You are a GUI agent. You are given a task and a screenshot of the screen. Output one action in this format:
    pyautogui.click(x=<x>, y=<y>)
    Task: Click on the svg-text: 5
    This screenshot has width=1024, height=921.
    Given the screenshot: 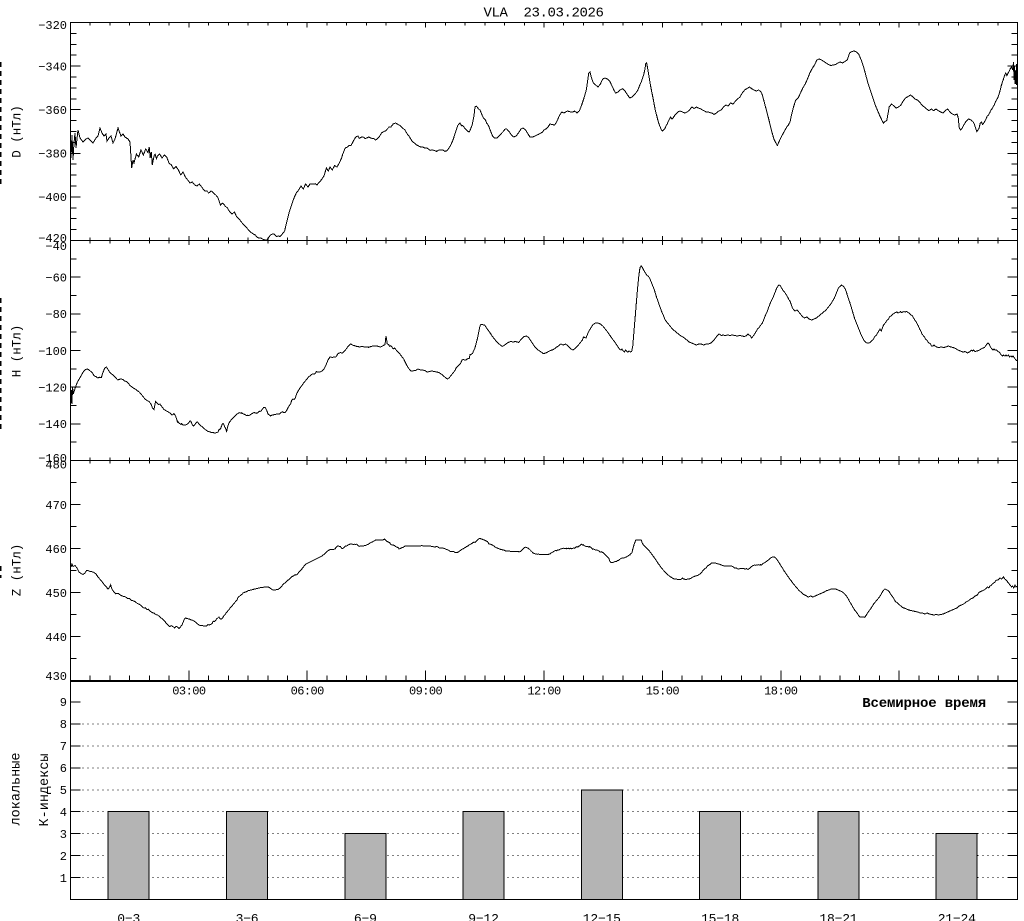 What is the action you would take?
    pyautogui.click(x=63, y=791)
    